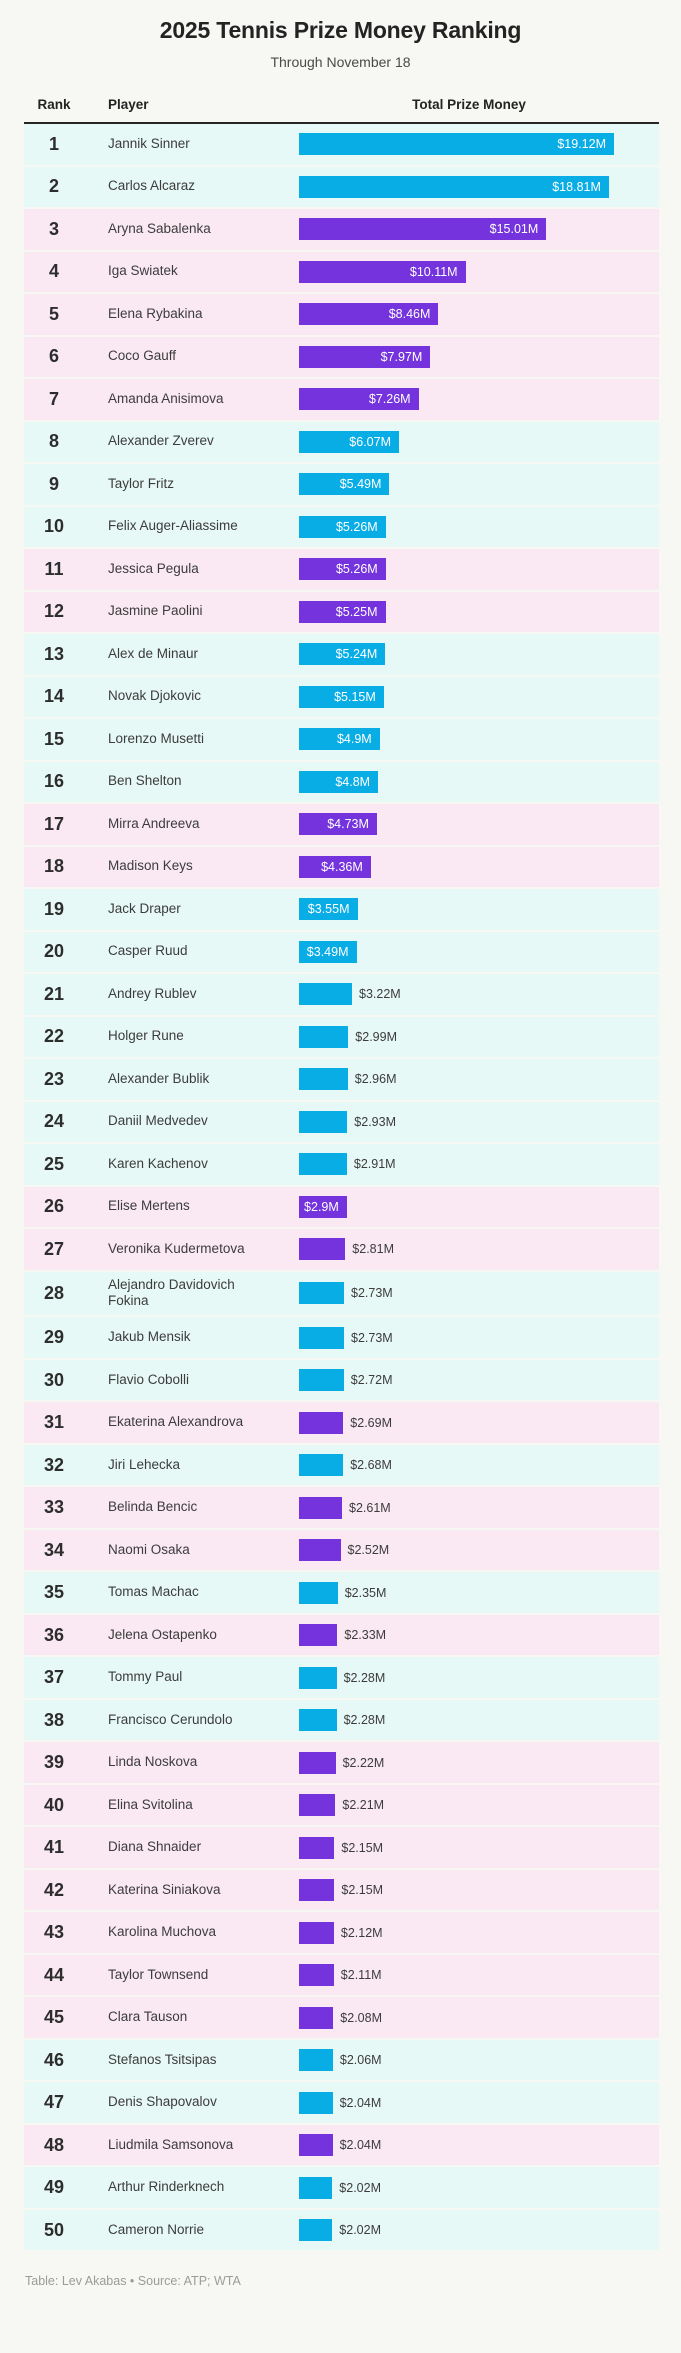  I want to click on player-name: Tommy Paul, so click(145, 1677).